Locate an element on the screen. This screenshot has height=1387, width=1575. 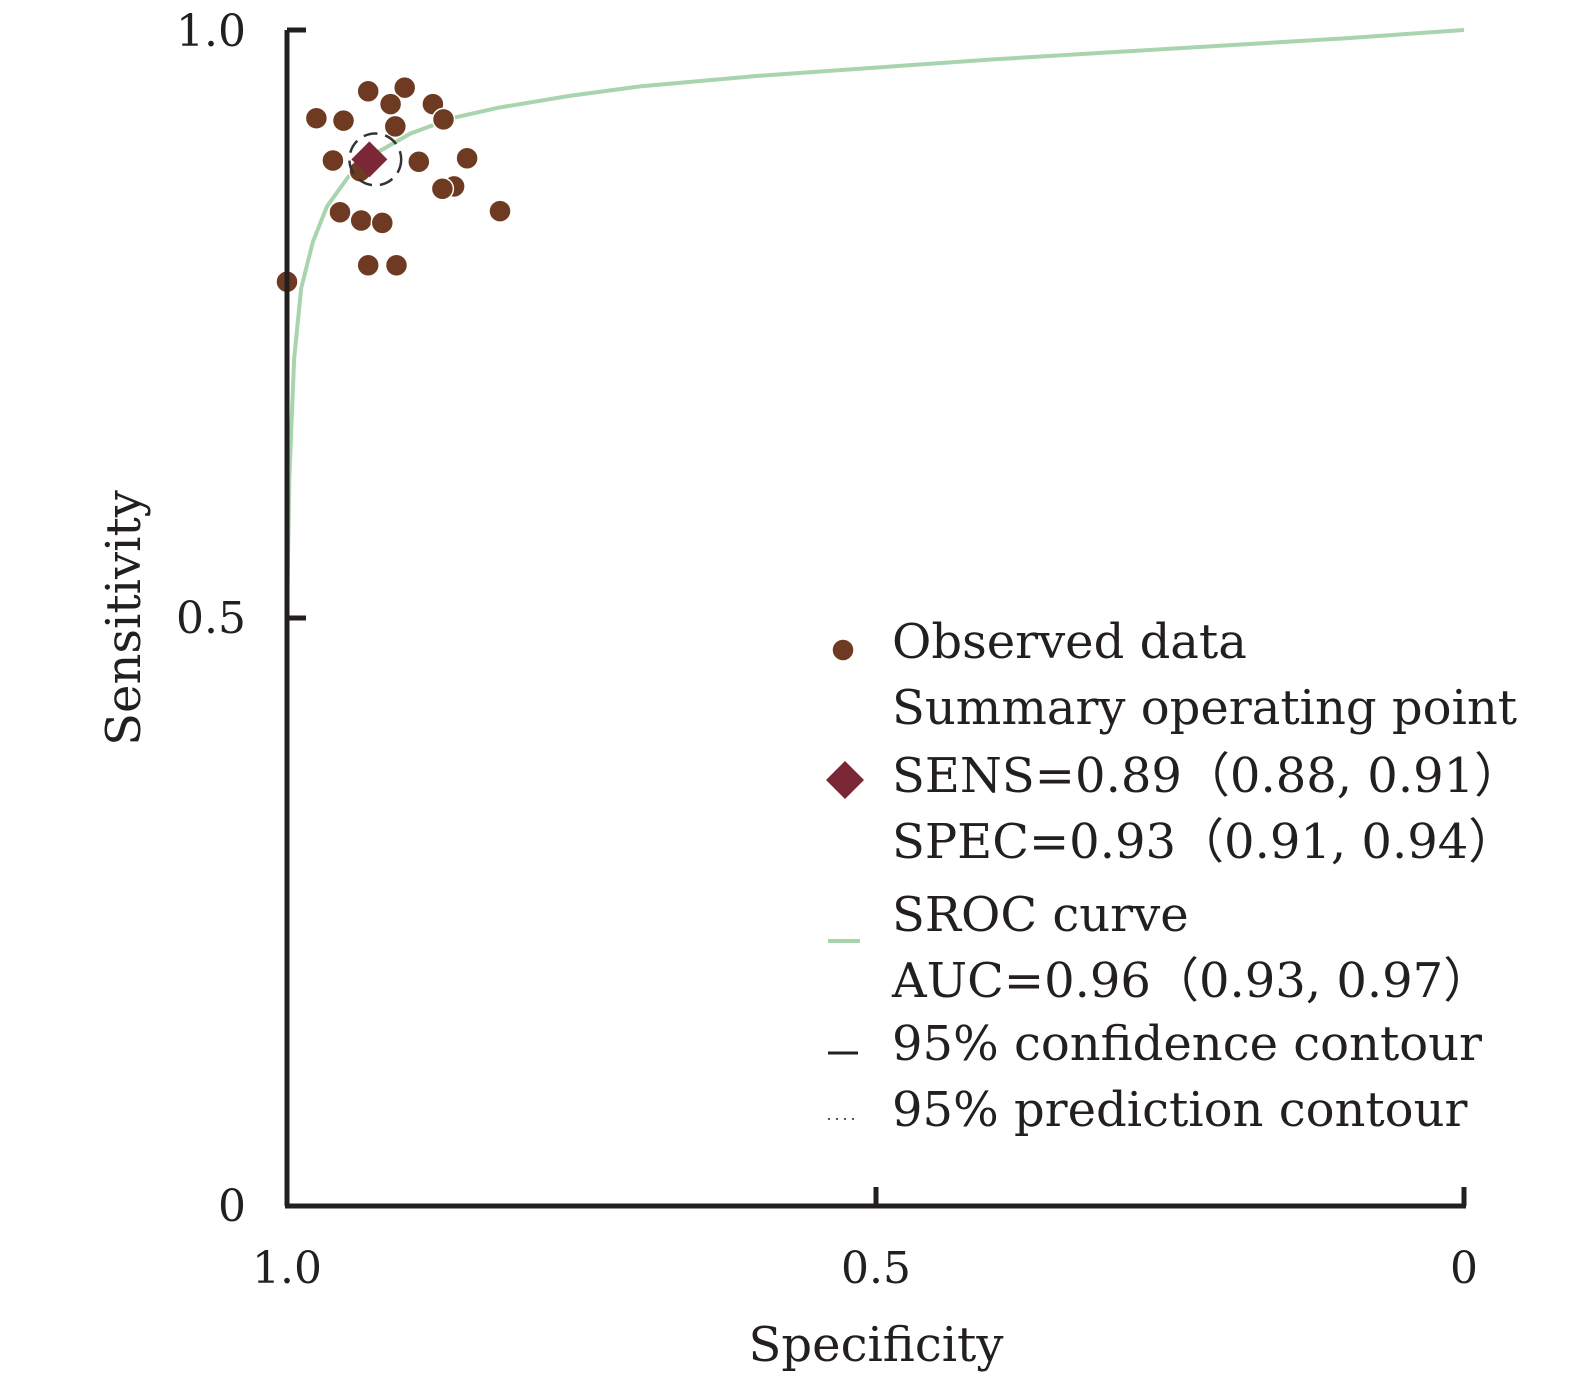
legend-prediction-label: 95% prediction contour is located at coordinates (1179, 1110).